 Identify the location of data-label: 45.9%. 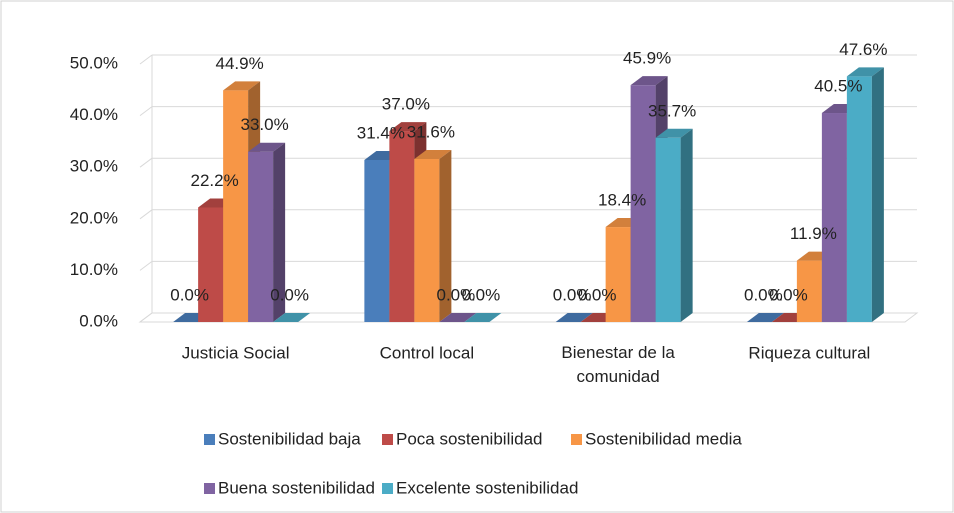
(647, 58).